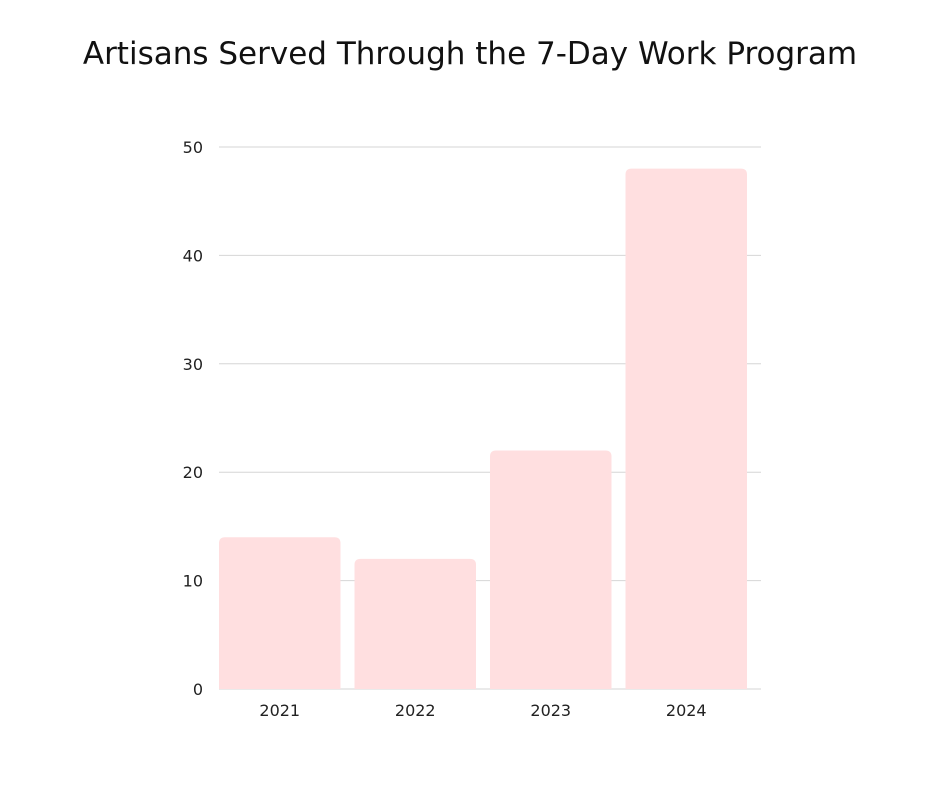  I want to click on x-tick-label-2021: 2021, so click(279, 710).